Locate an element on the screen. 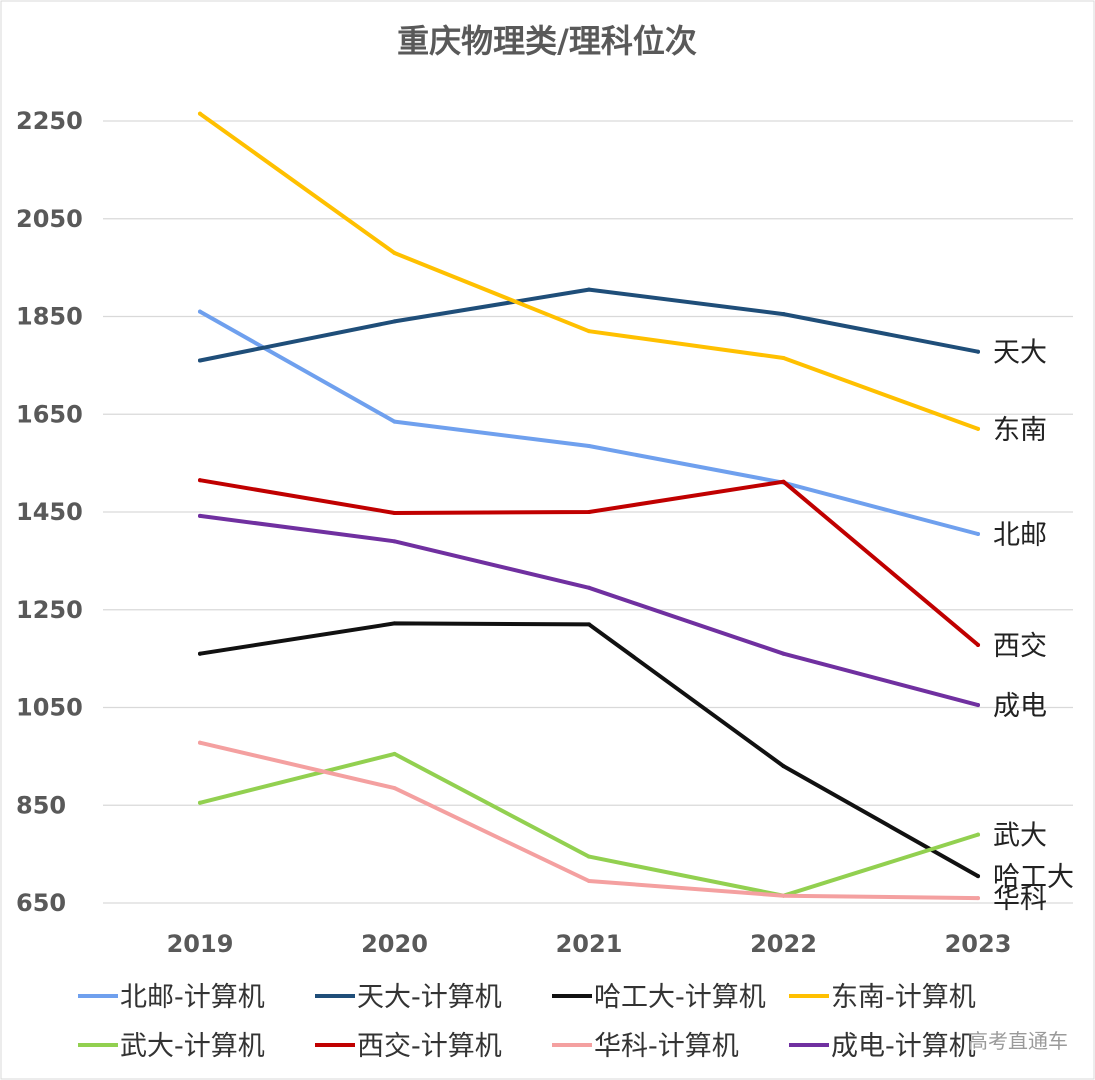 The height and width of the screenshot is (1080, 1095). legend-item: 东南-计算机 is located at coordinates (882, 997).